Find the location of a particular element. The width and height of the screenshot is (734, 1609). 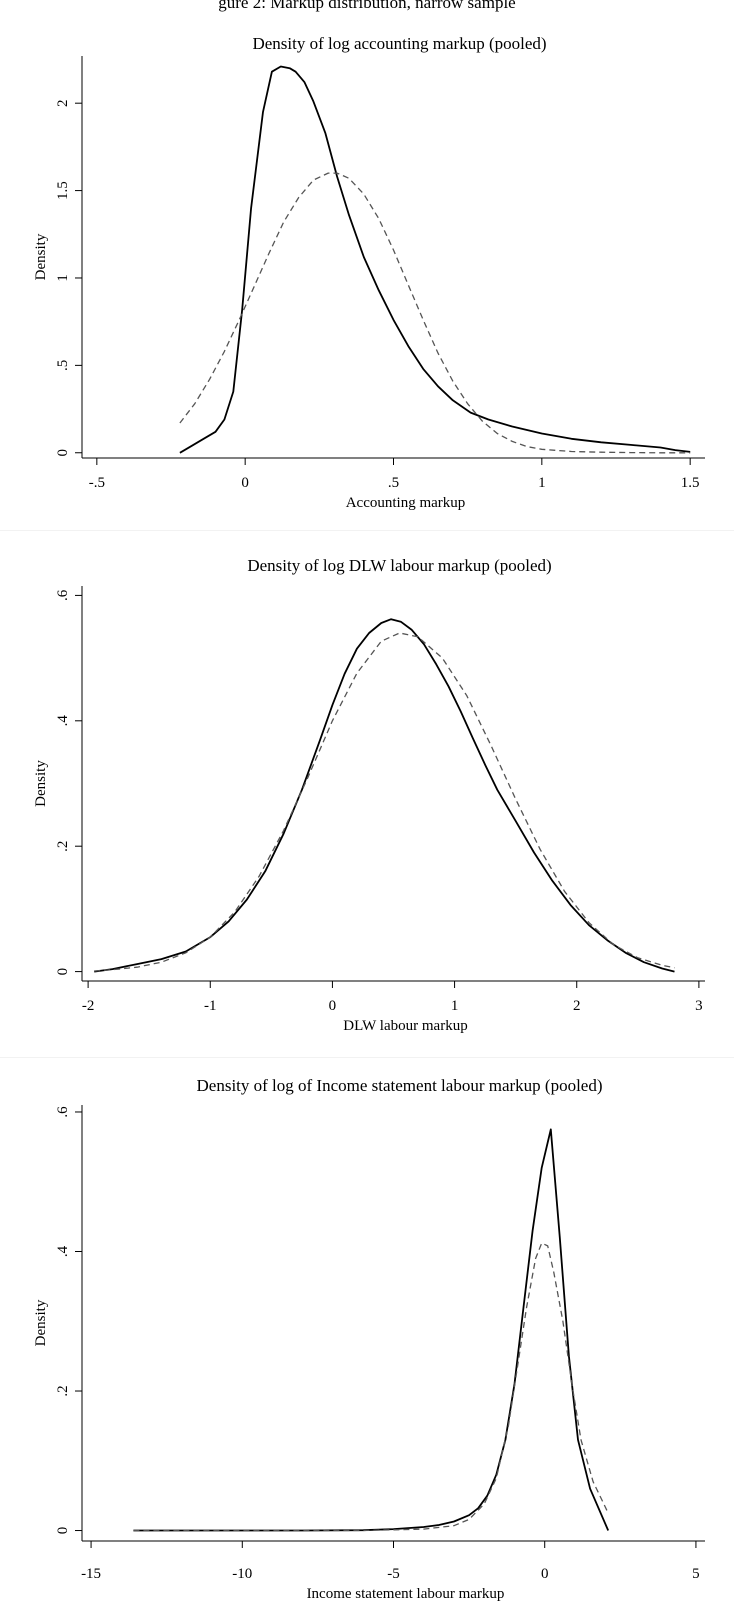

x-tick-label: -5 is located at coordinates (393, 1574).